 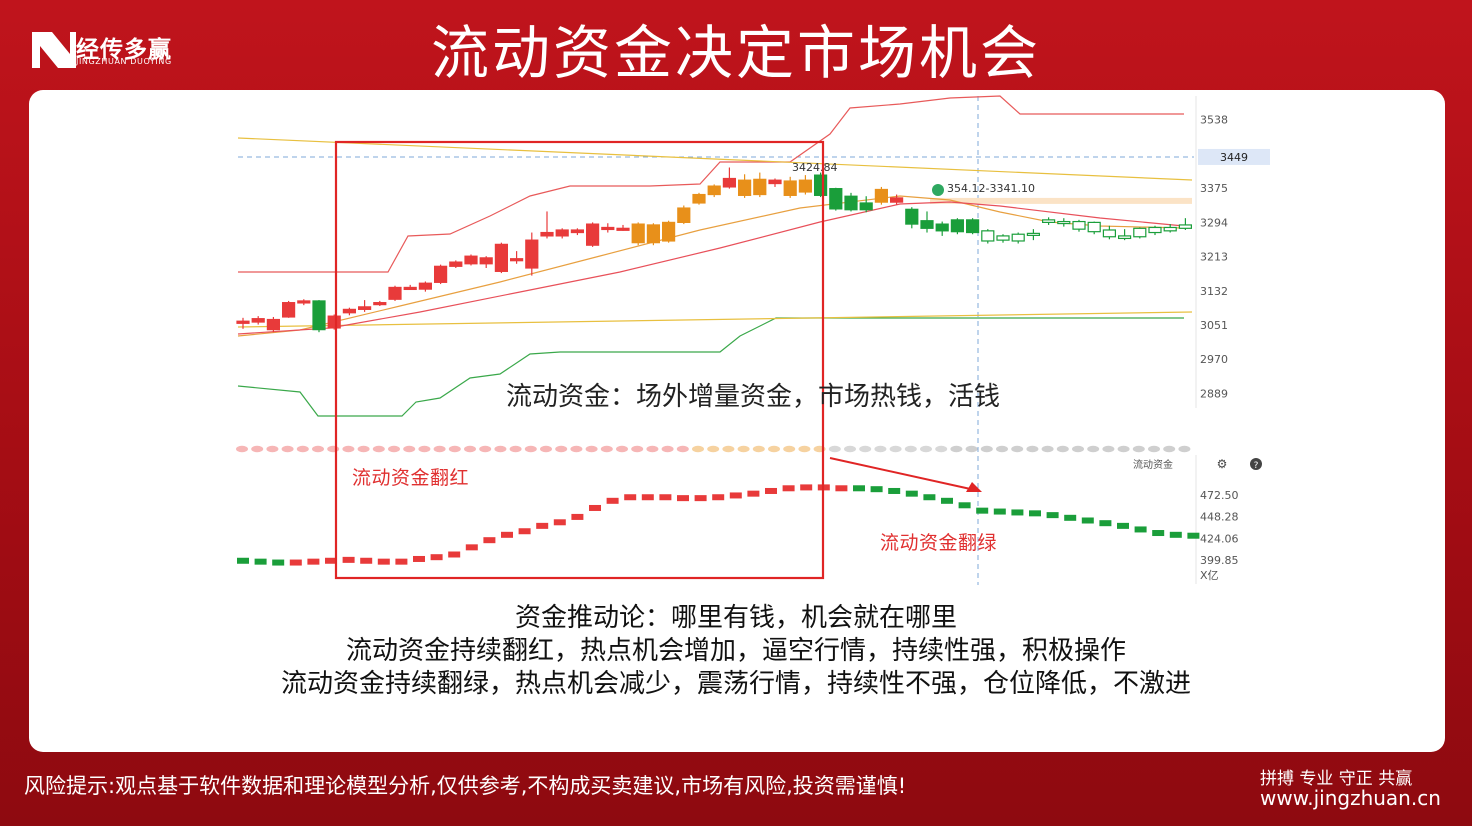 I want to click on price-tag-bg, so click(x=1234, y=156).